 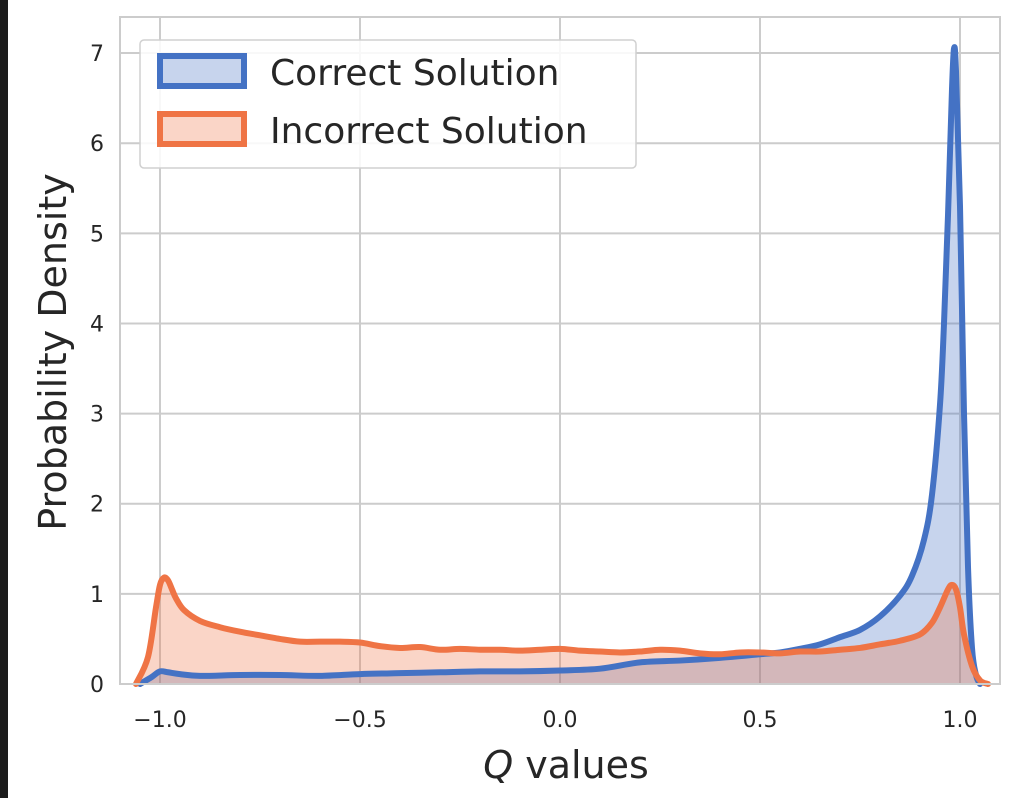 I want to click on legend-label: Incorrect Solution, so click(x=429, y=131).